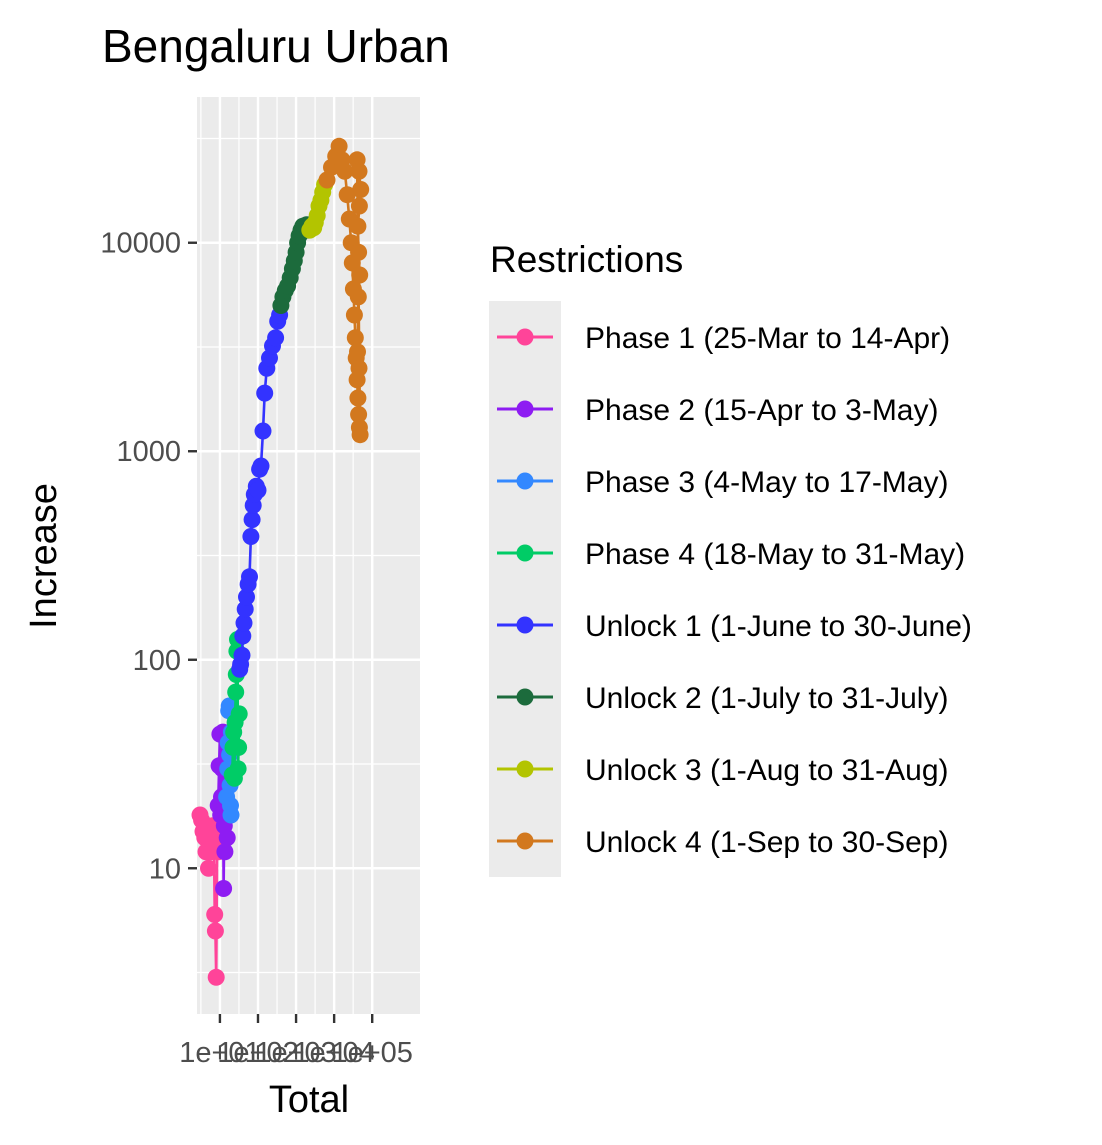 The height and width of the screenshot is (1145, 1102). I want to click on y-axis: 10 100 1000 10000, so click(148, 556).